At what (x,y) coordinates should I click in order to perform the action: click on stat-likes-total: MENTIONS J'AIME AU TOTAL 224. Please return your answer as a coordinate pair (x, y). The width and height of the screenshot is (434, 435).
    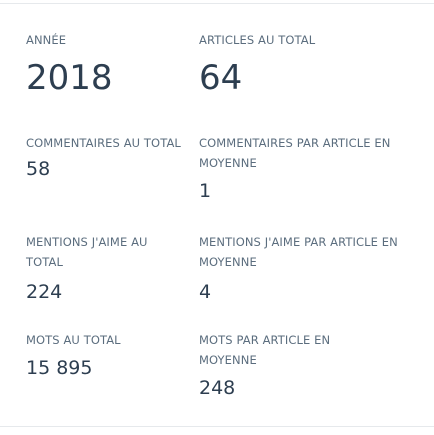
    Looking at the image, I should click on (98, 268).